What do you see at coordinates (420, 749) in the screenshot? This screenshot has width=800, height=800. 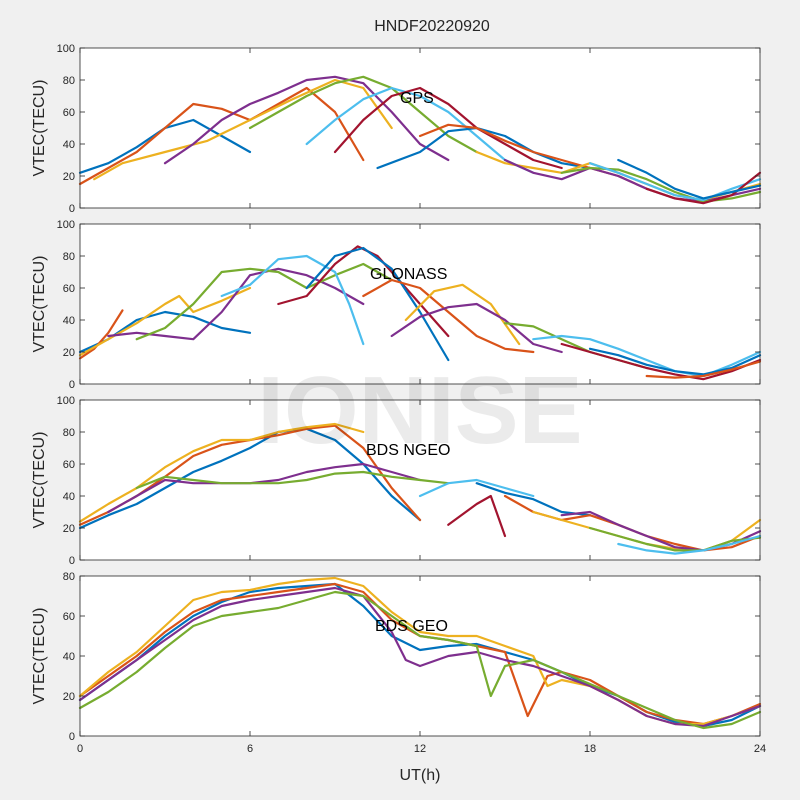 I see `x-tick-label: 12` at bounding box center [420, 749].